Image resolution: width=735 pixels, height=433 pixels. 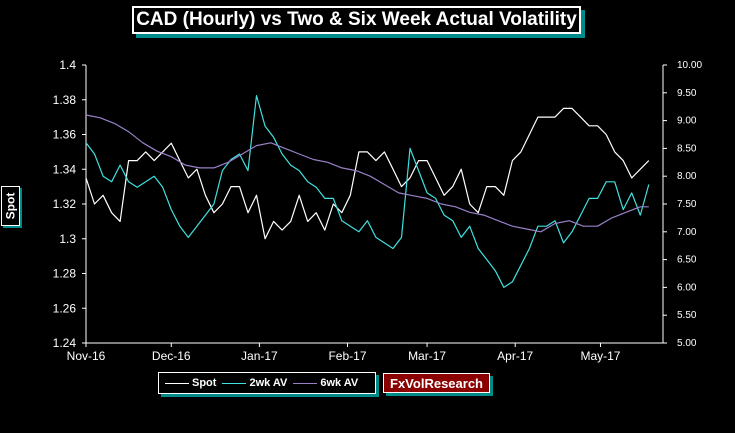 I want to click on left-tick-label: 1.38, so click(x=65, y=100).